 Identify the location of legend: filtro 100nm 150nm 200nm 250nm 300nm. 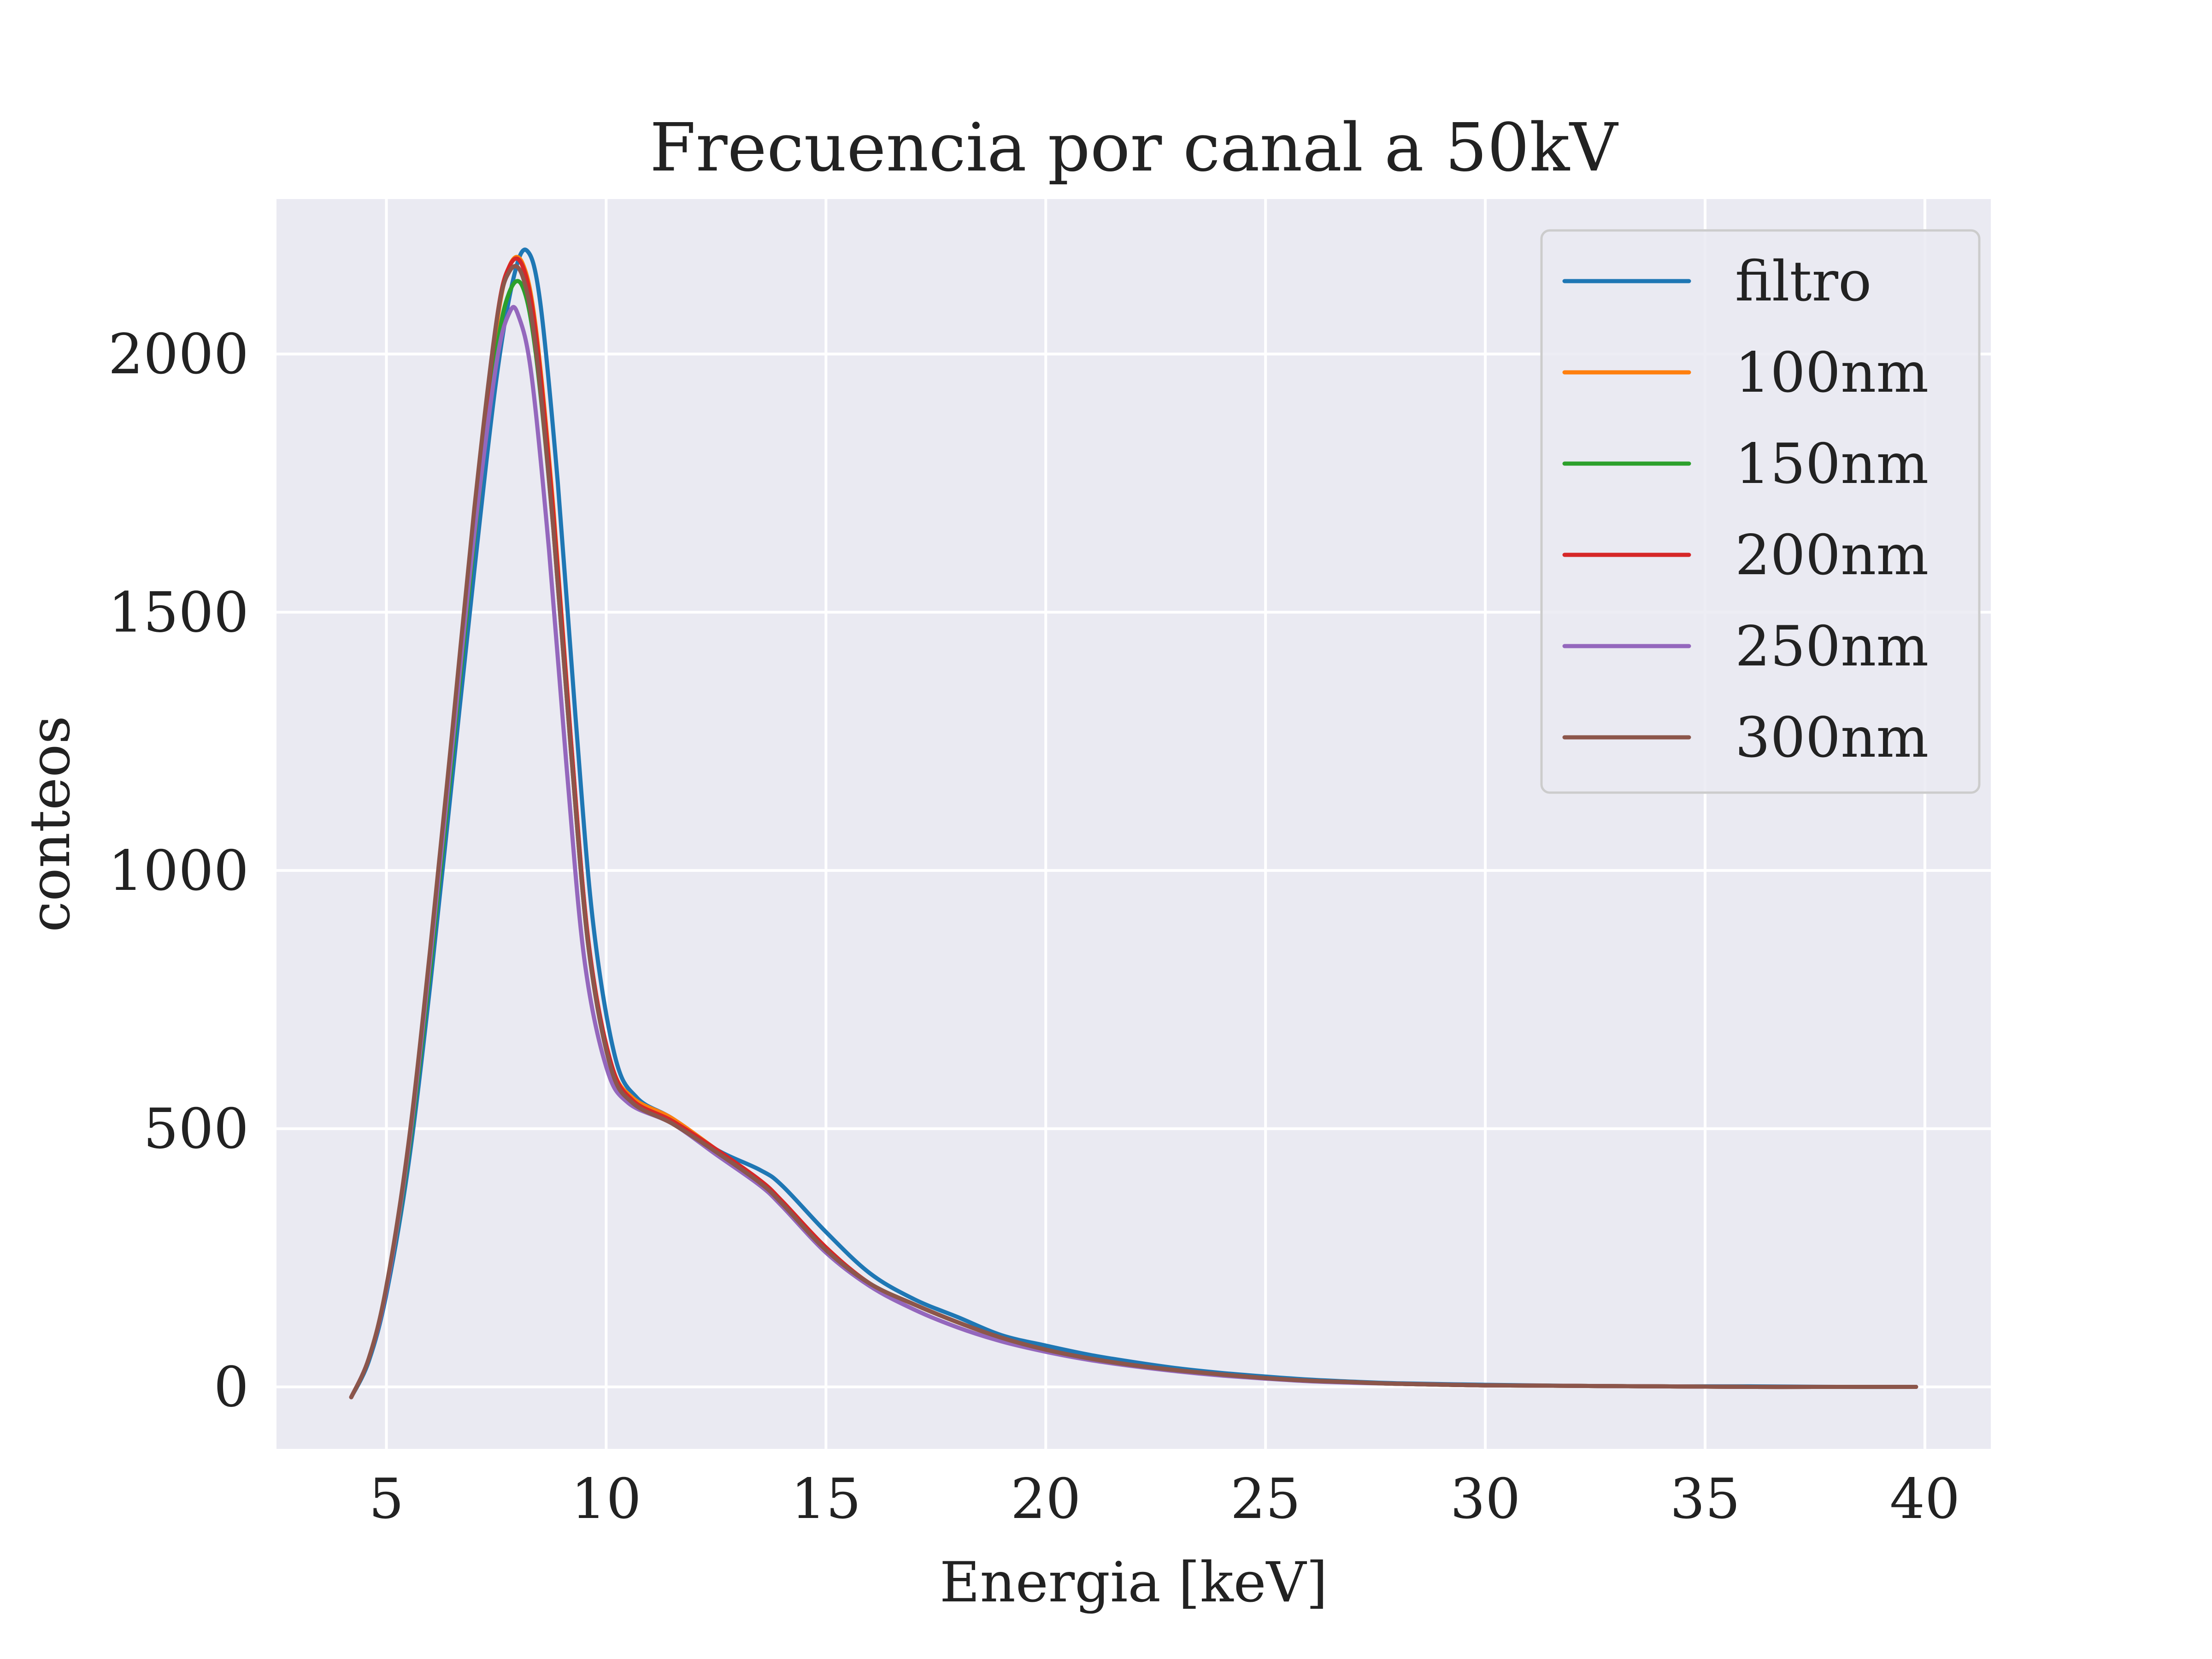
(1760, 511).